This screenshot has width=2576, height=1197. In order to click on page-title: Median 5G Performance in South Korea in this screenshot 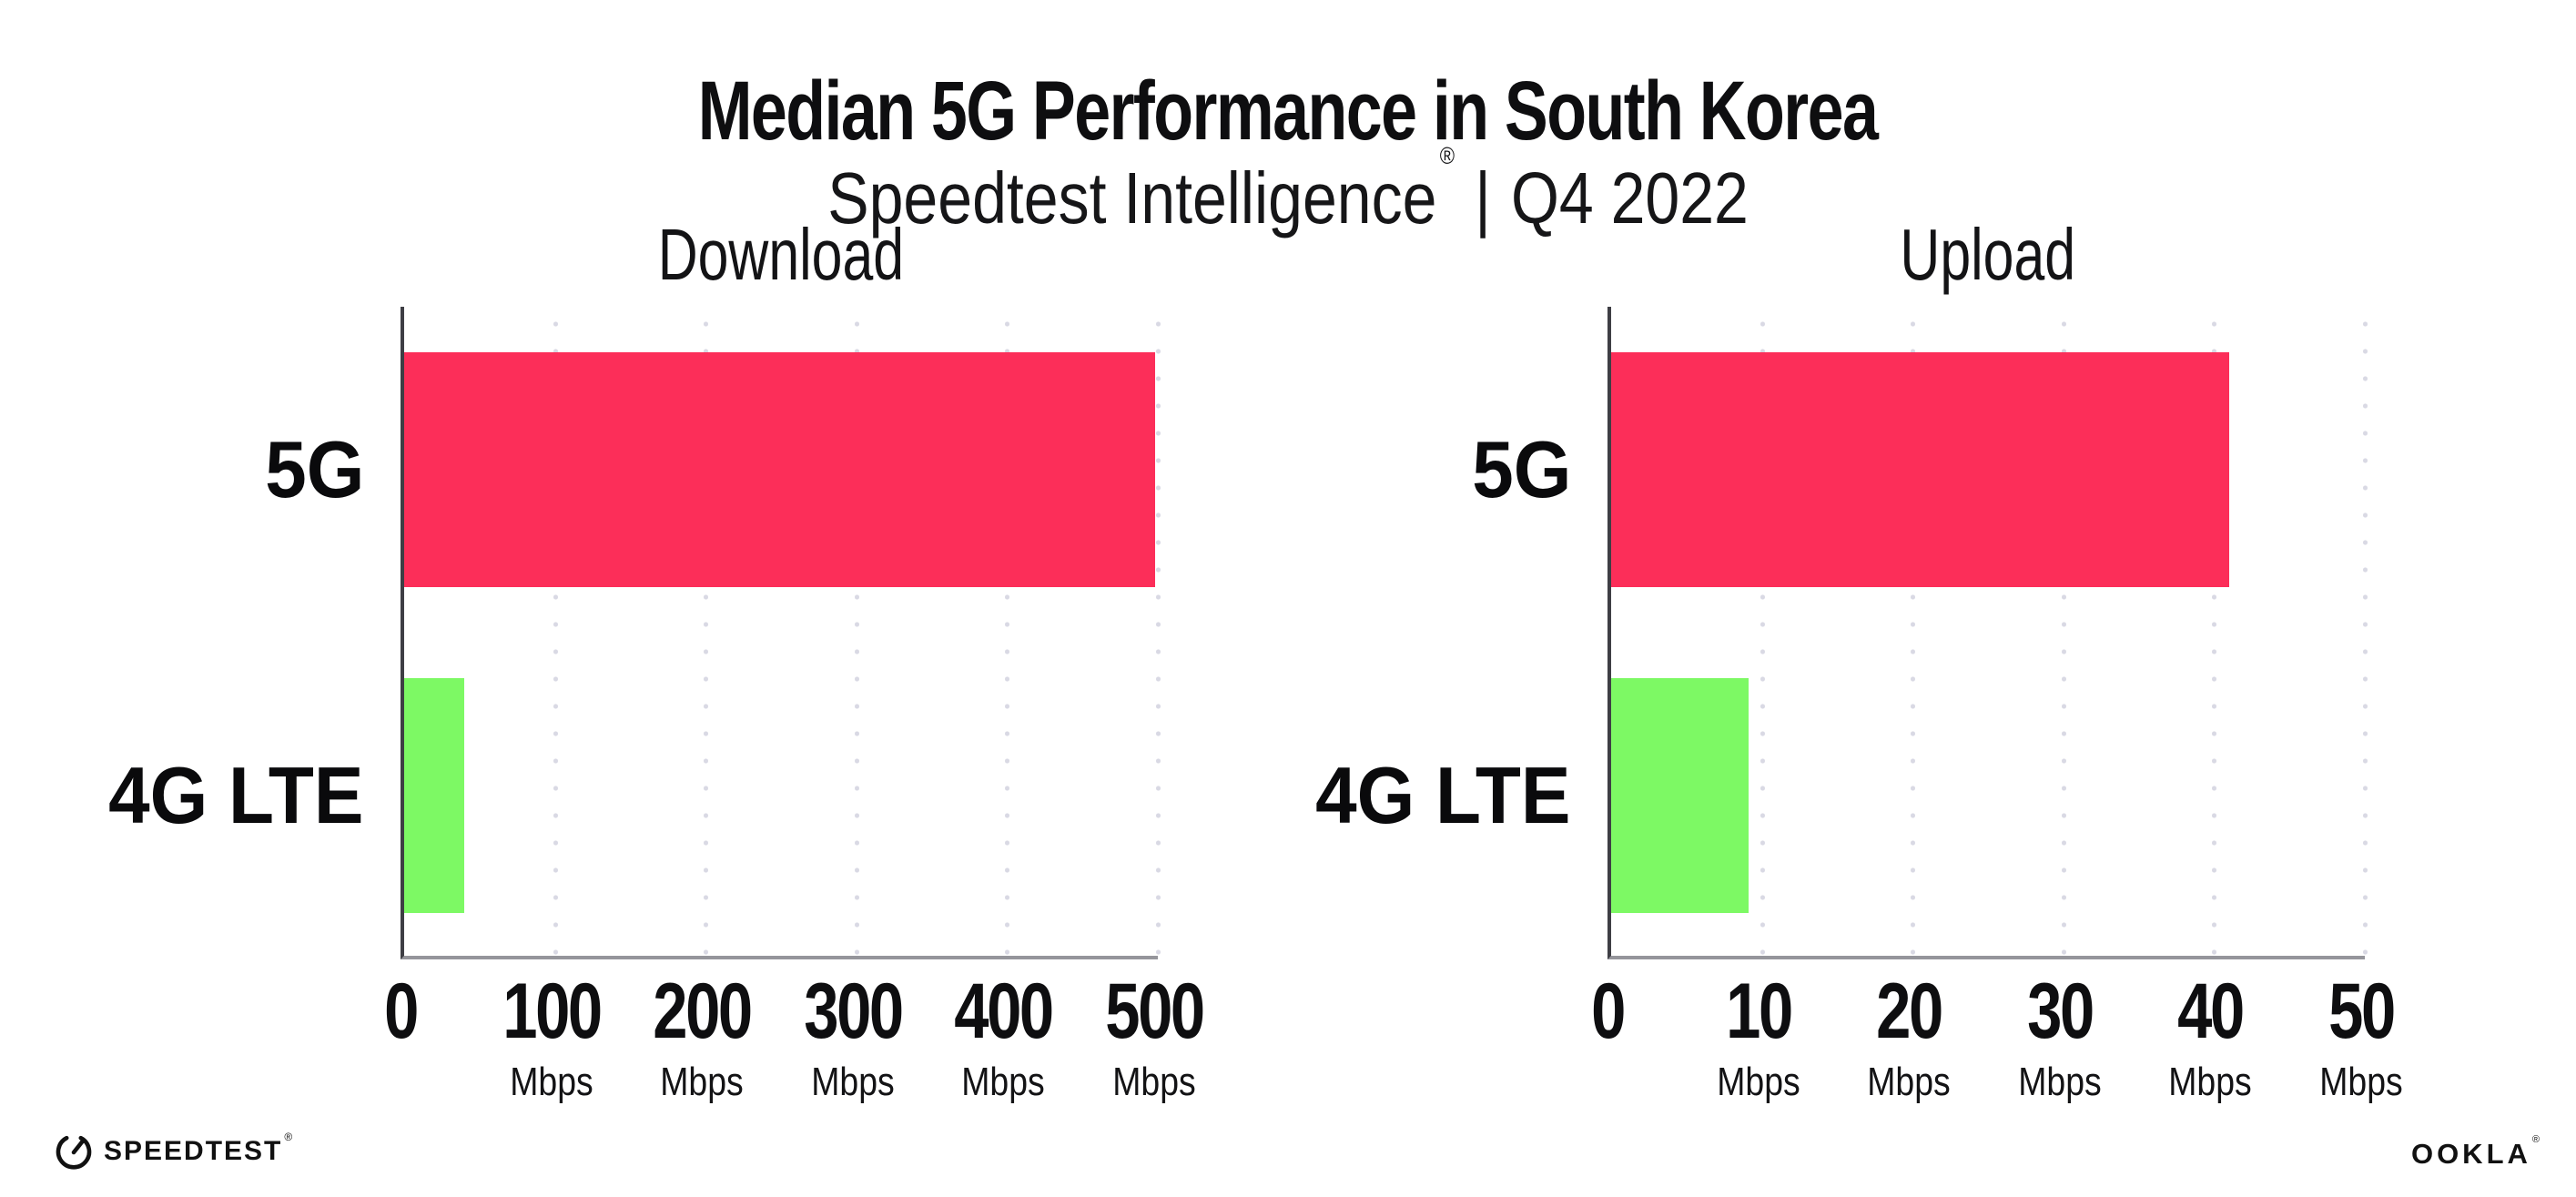, I will do `click(1288, 111)`.